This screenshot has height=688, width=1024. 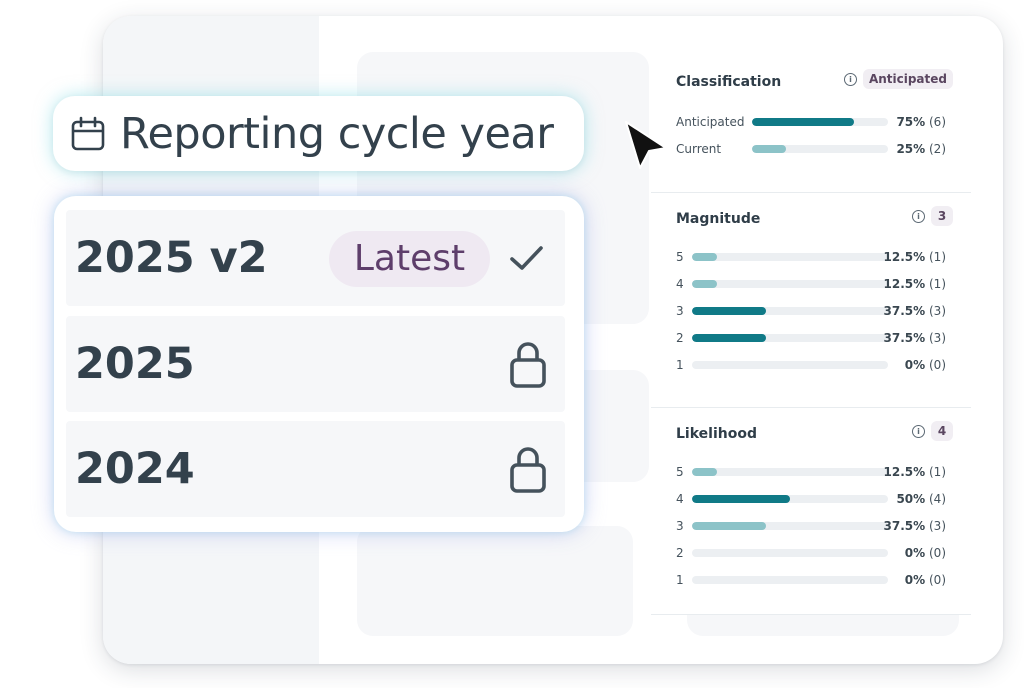 I want to click on magnitude-row: 2 37.5% (3), so click(x=823, y=338).